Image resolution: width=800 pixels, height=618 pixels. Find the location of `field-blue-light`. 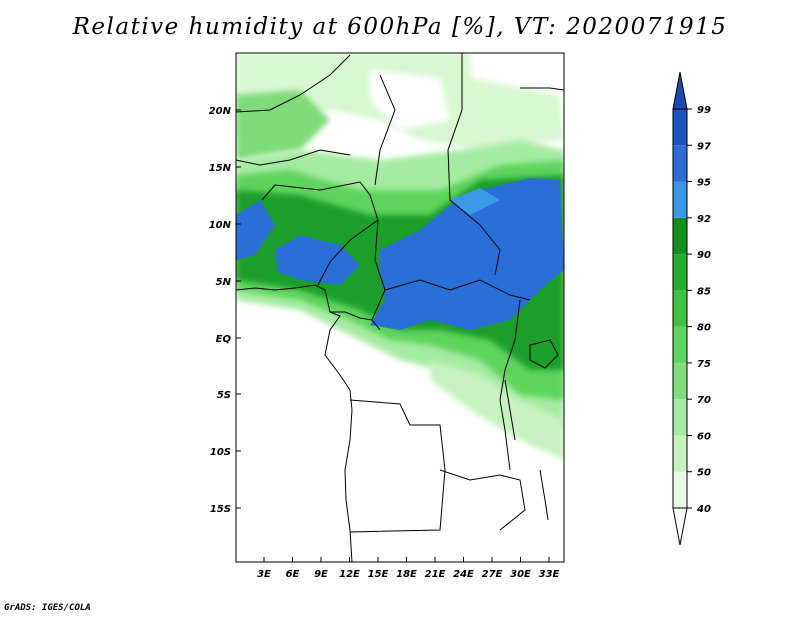

field-blue-light is located at coordinates (475, 201).